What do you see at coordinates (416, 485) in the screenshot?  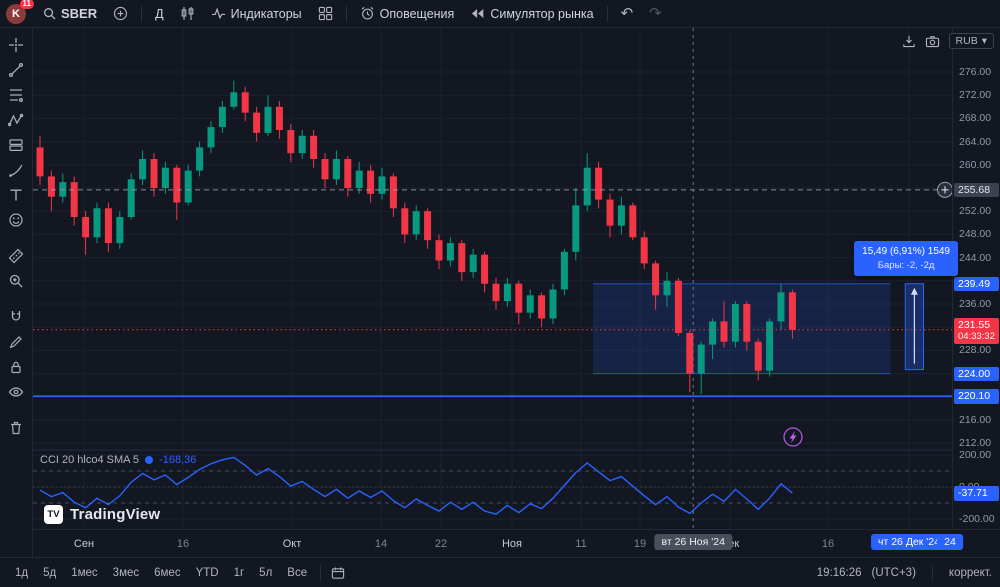 I see `cci-line` at bounding box center [416, 485].